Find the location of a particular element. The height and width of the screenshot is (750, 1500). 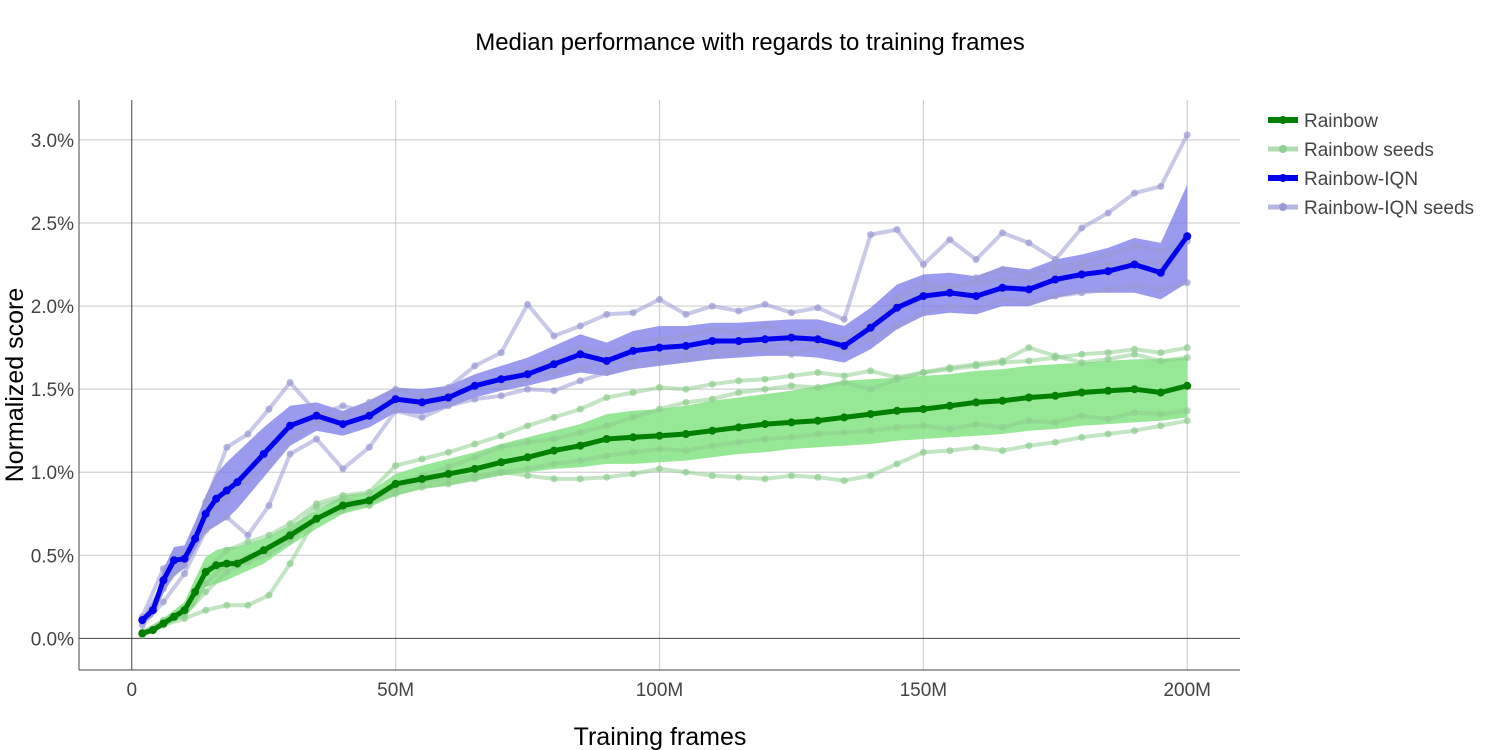

legend-label-rainbow-iqn: Rainbow-IQN is located at coordinates (1361, 179).